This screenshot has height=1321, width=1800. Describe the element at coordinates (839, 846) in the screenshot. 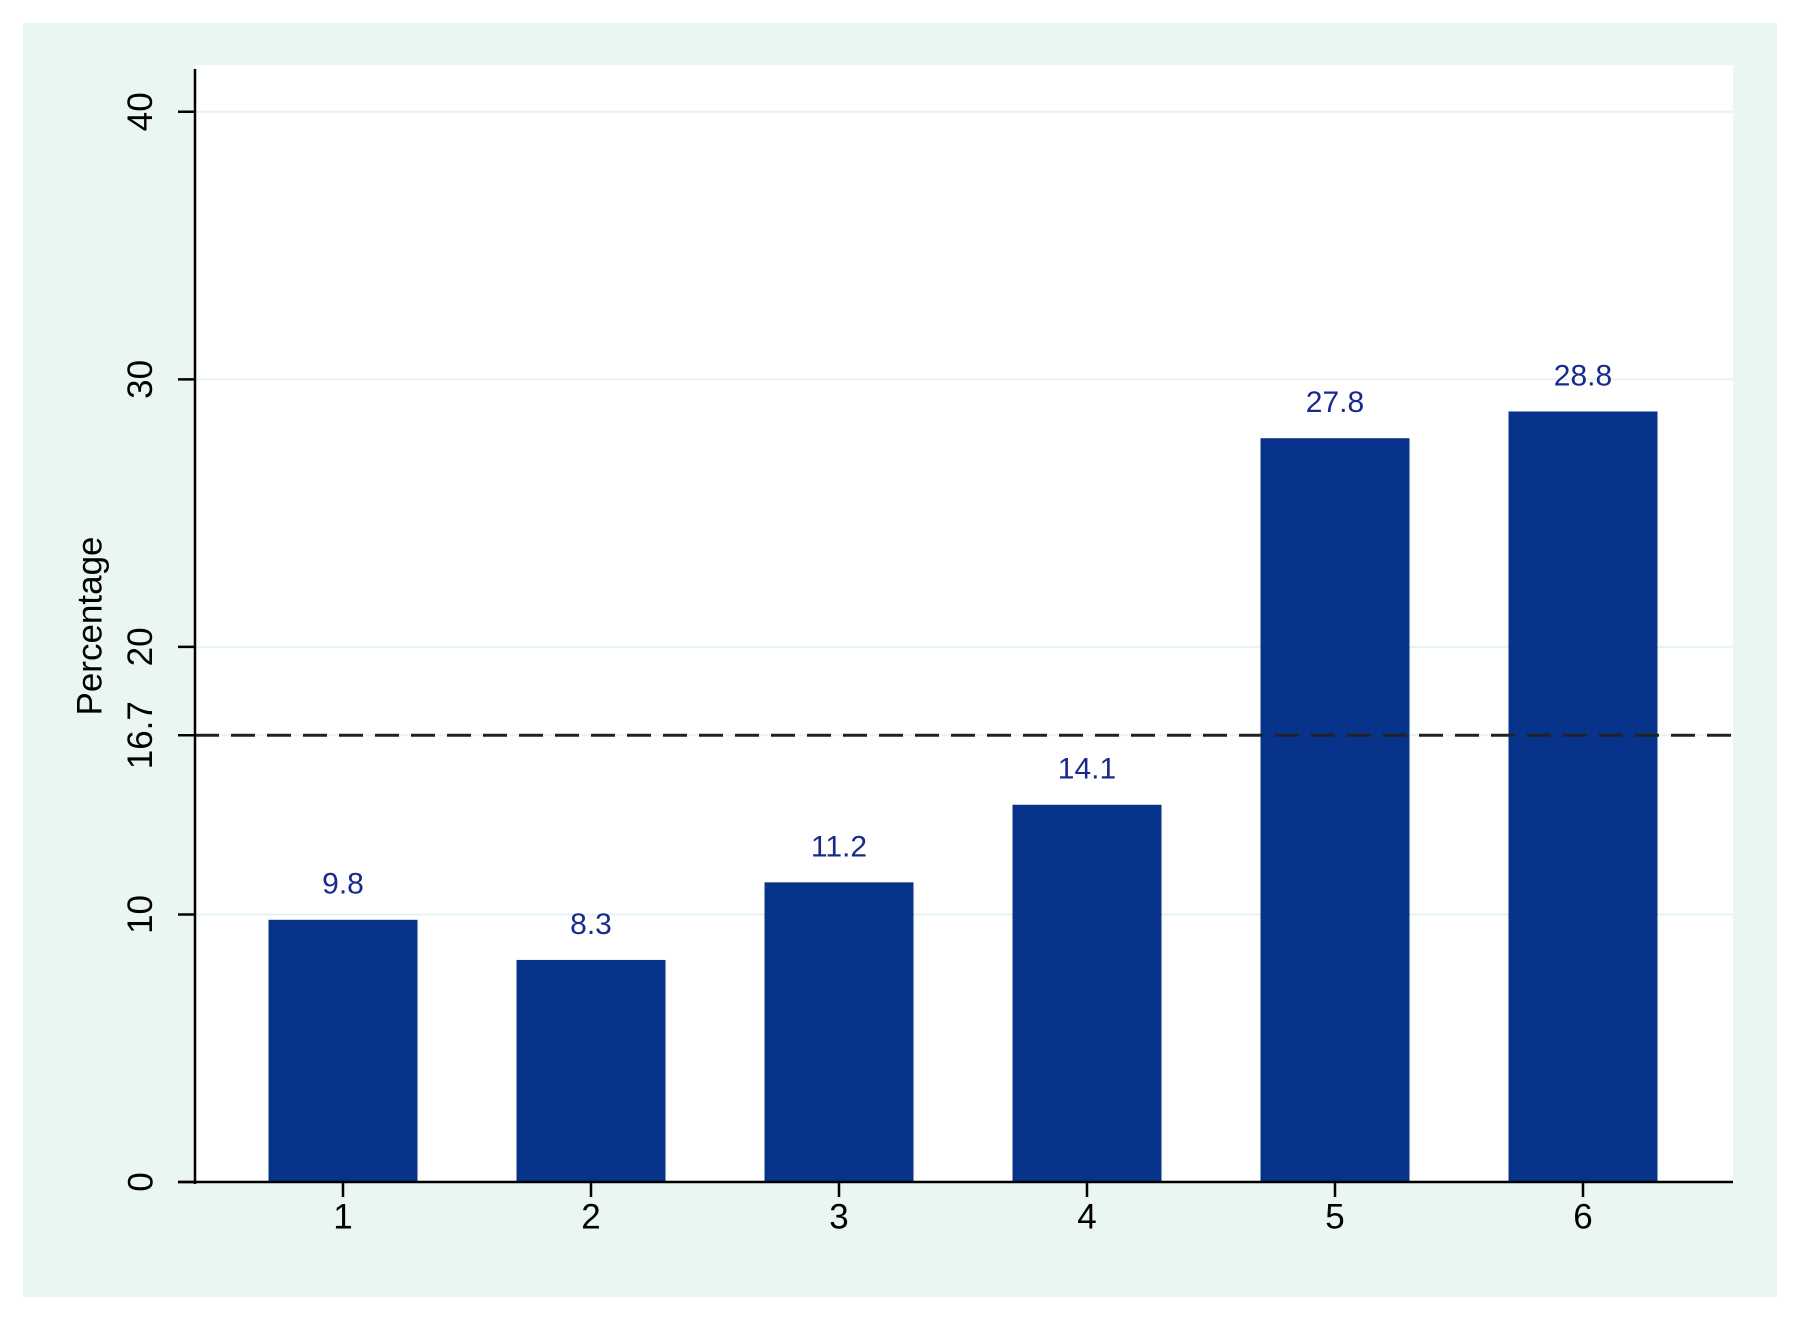

I see `value-label: 11.2` at that location.